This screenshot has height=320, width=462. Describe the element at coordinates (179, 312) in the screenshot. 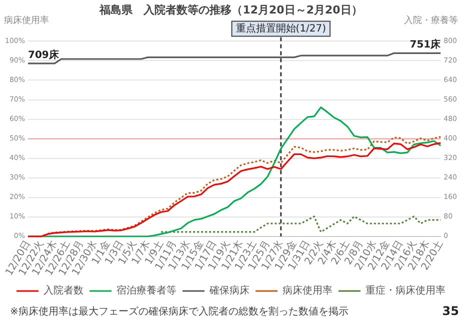

I see `text: ※病床使用率は最大フェーズの確保病床で入院者の総数を割った数値を掲示` at that location.